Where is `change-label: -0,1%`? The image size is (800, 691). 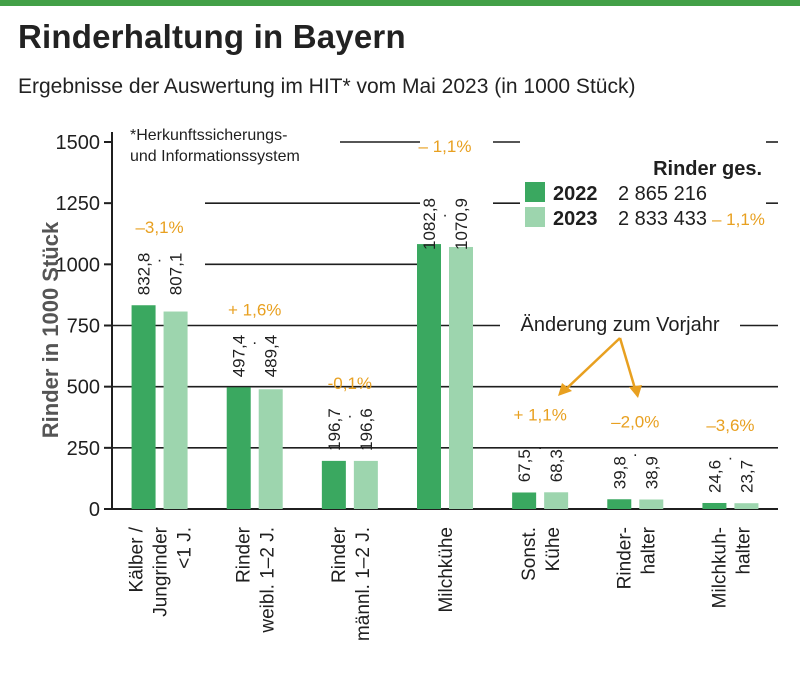 change-label: -0,1% is located at coordinates (350, 383).